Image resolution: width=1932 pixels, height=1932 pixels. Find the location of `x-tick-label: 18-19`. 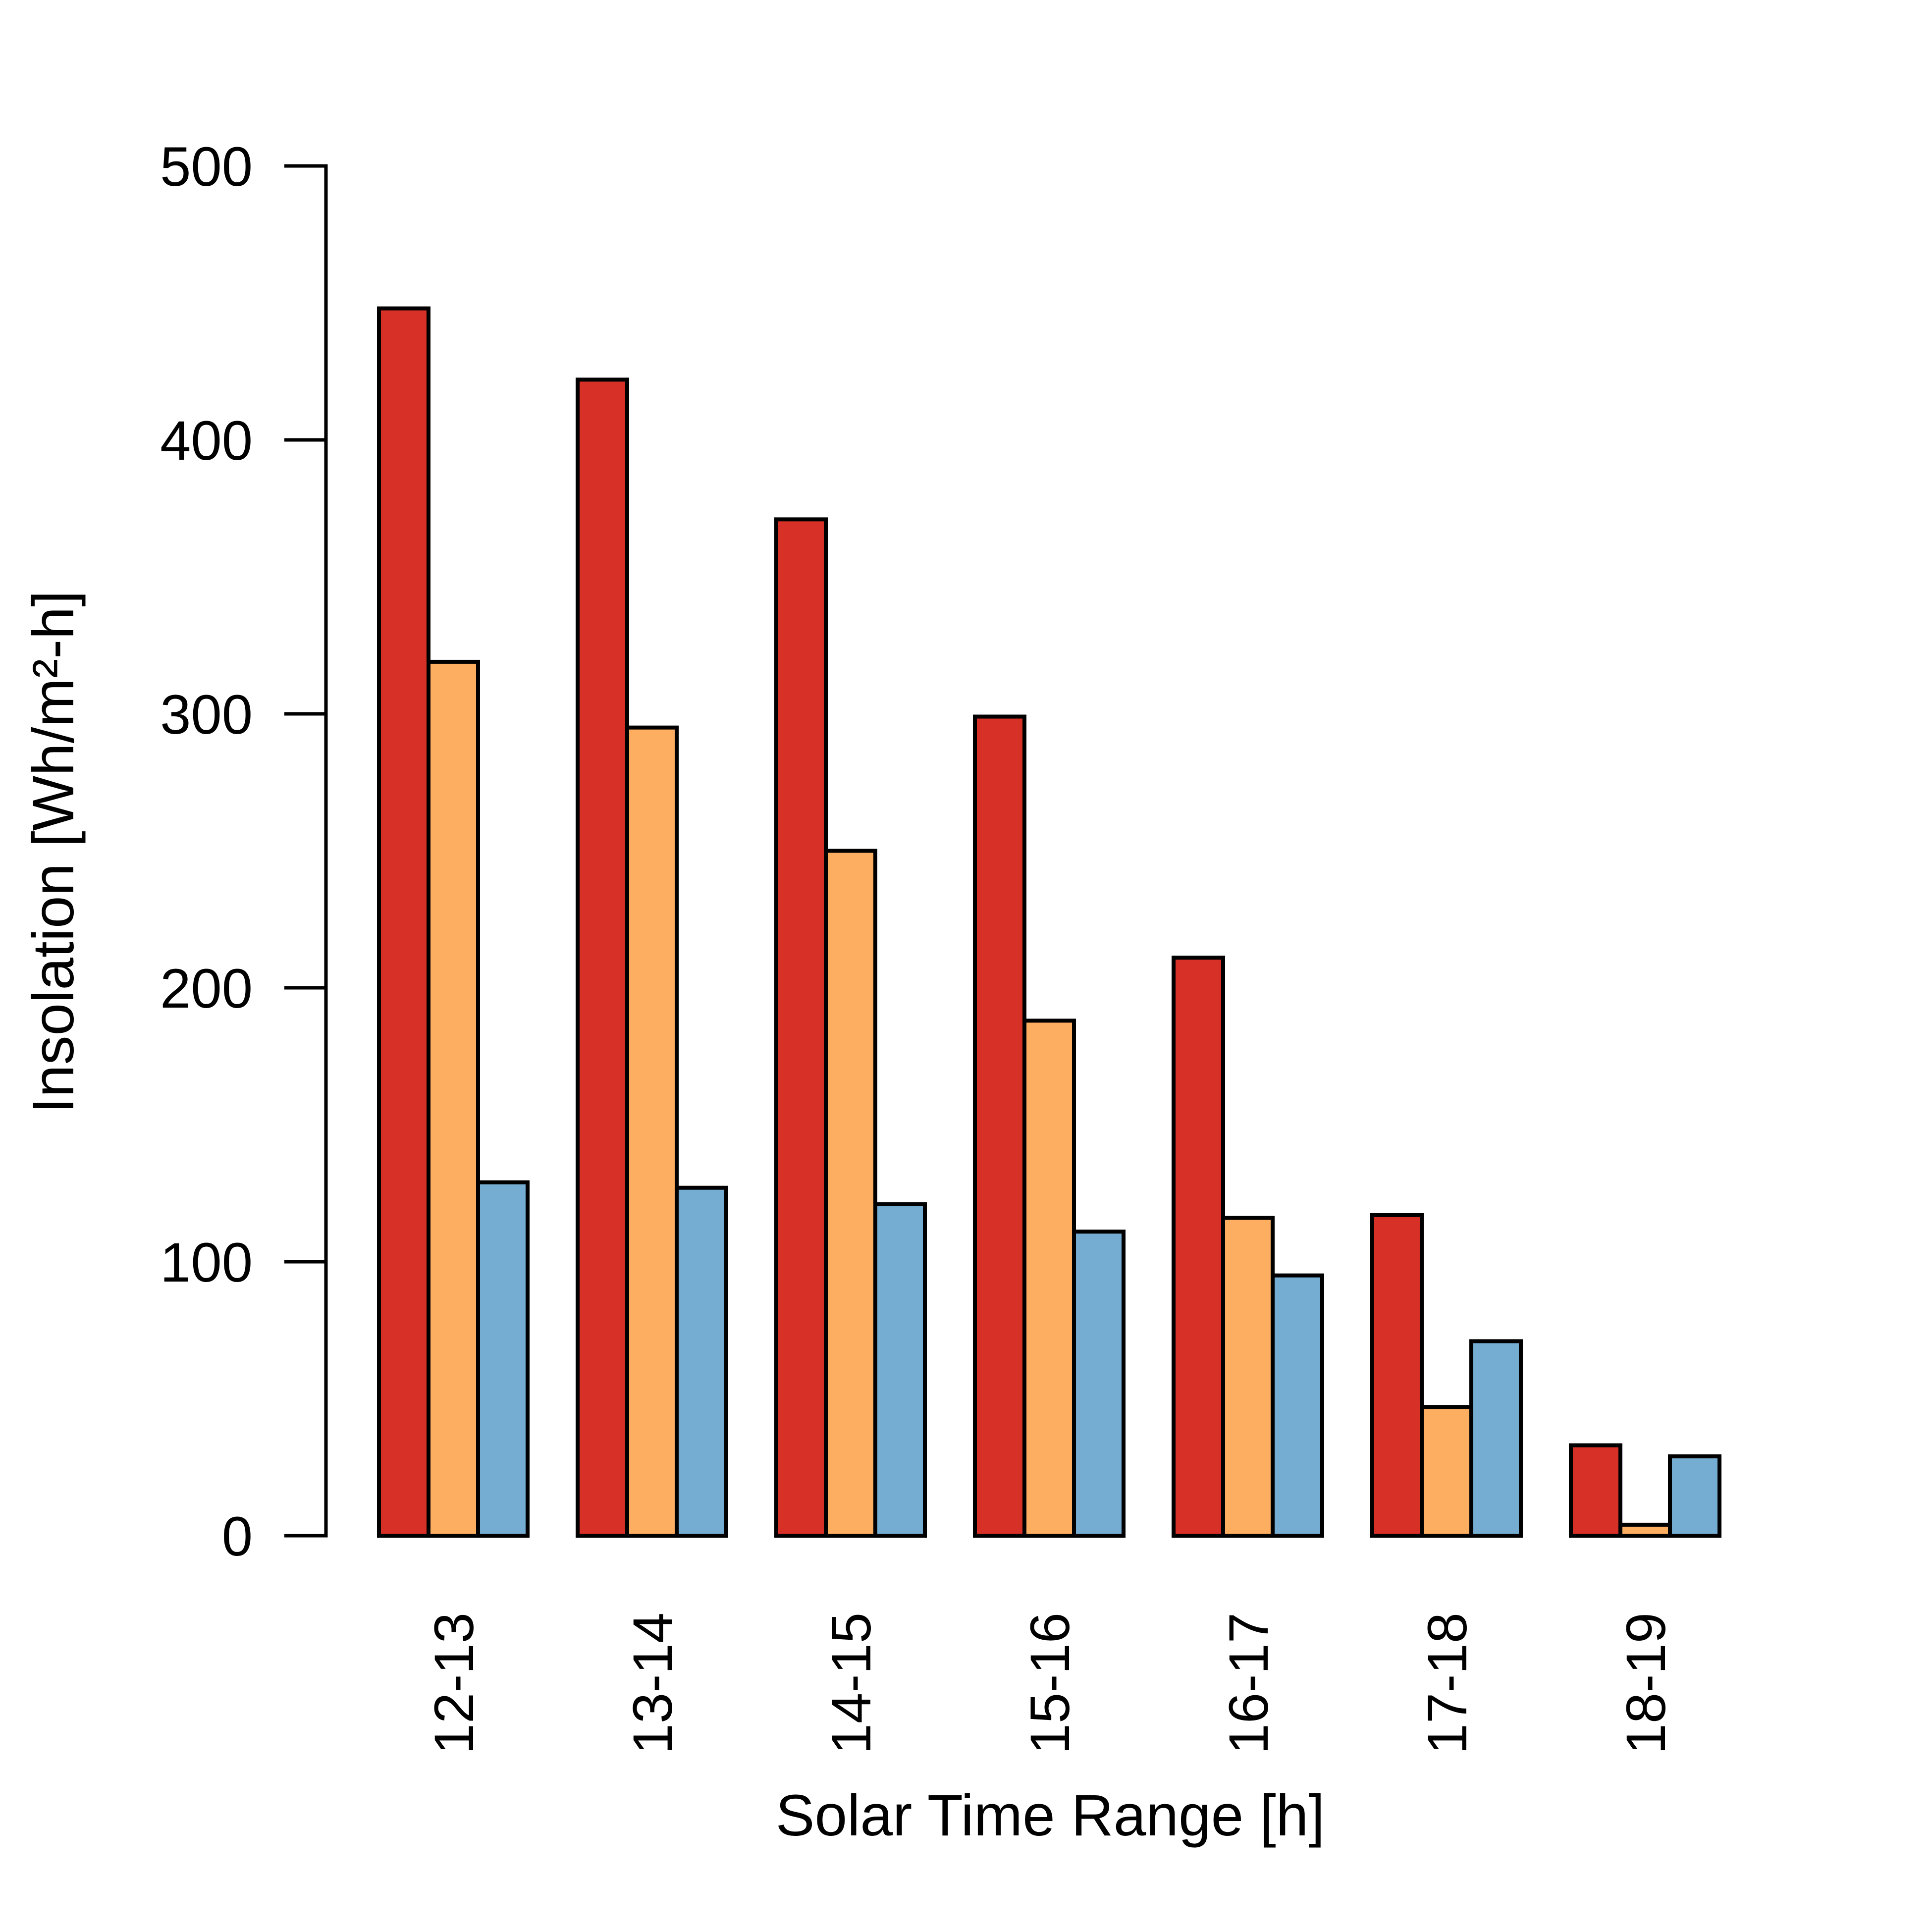

x-tick-label: 18-19 is located at coordinates (1646, 1683).